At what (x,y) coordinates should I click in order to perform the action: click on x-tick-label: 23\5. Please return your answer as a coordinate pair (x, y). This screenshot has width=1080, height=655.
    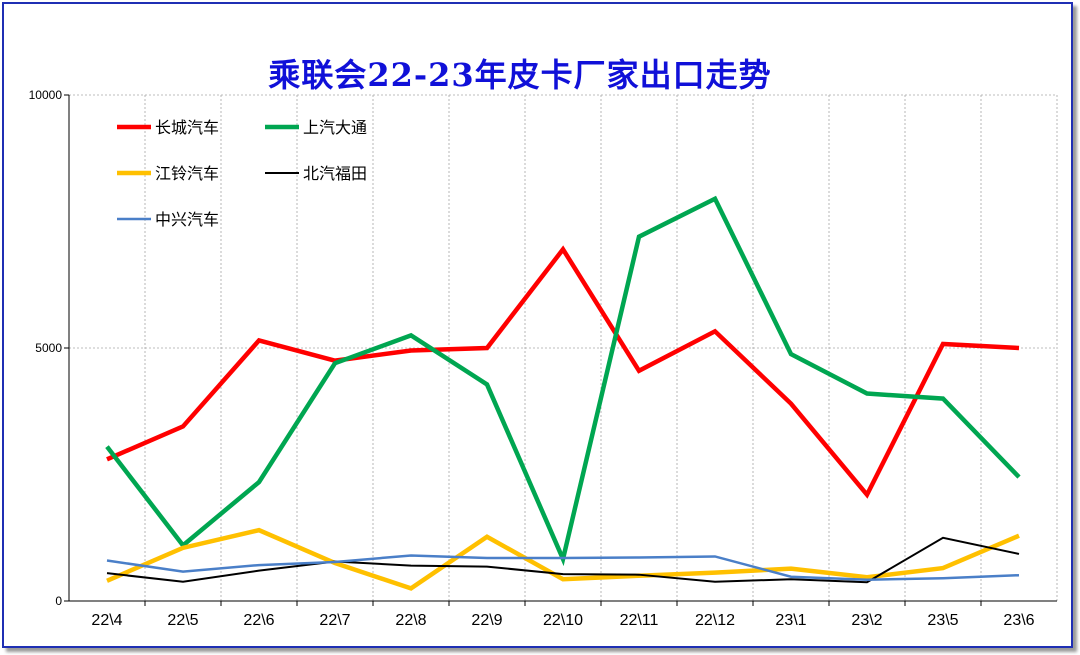
    Looking at the image, I should click on (942, 620).